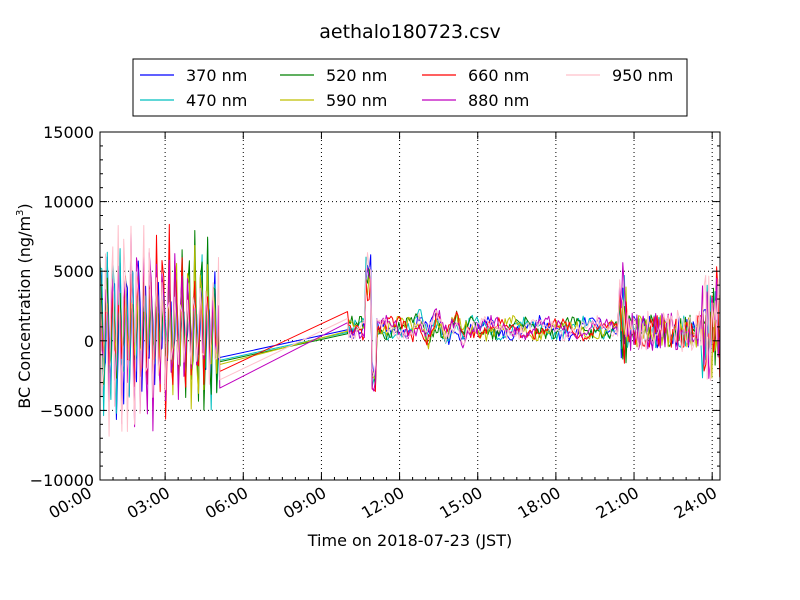 The image size is (800, 600). I want to click on y-axis-label-superscript: 3, so click(20, 213).